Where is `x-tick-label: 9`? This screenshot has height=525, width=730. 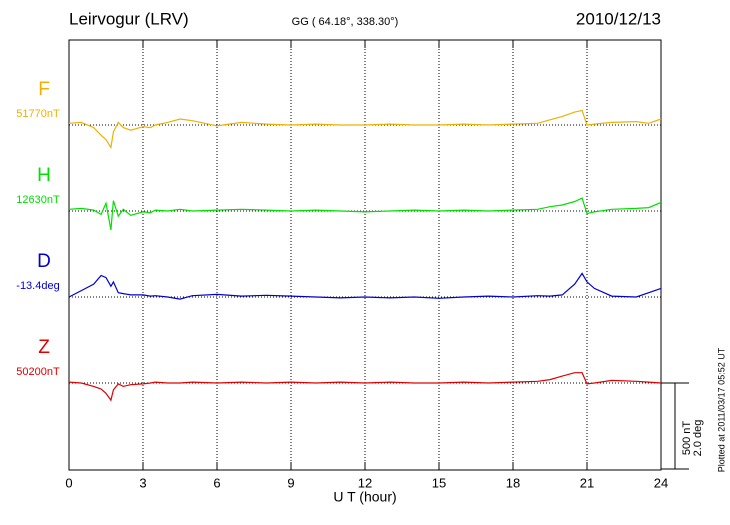 x-tick-label: 9 is located at coordinates (290, 482).